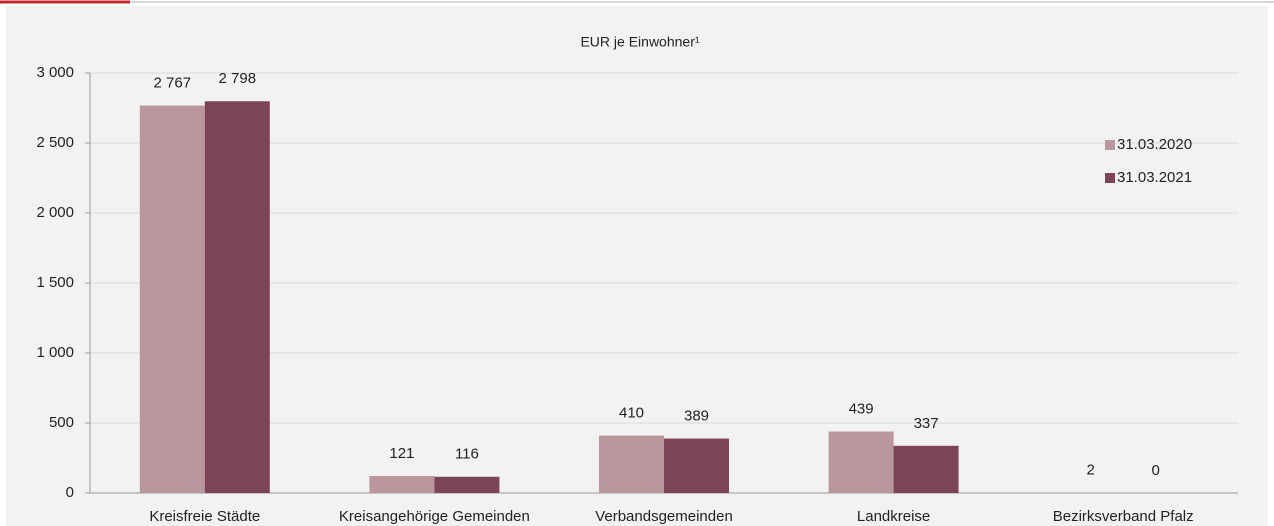 This screenshot has width=1274, height=526. I want to click on x-tick-label: Landkreise, so click(893, 516).